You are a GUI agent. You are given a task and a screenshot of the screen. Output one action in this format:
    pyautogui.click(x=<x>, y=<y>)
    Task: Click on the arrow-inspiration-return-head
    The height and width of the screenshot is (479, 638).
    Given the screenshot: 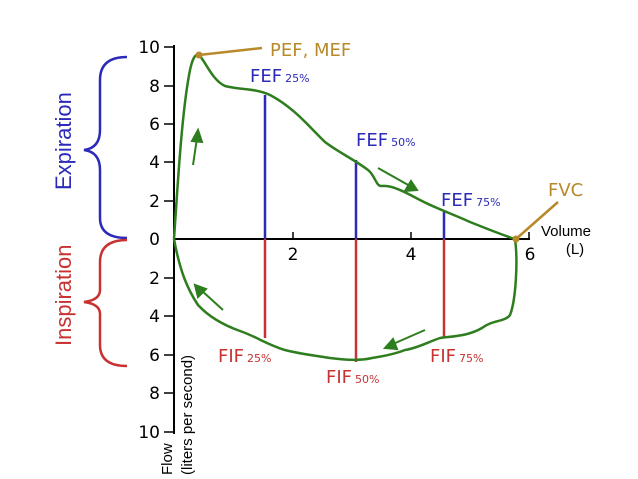 What is the action you would take?
    pyautogui.click(x=200, y=291)
    